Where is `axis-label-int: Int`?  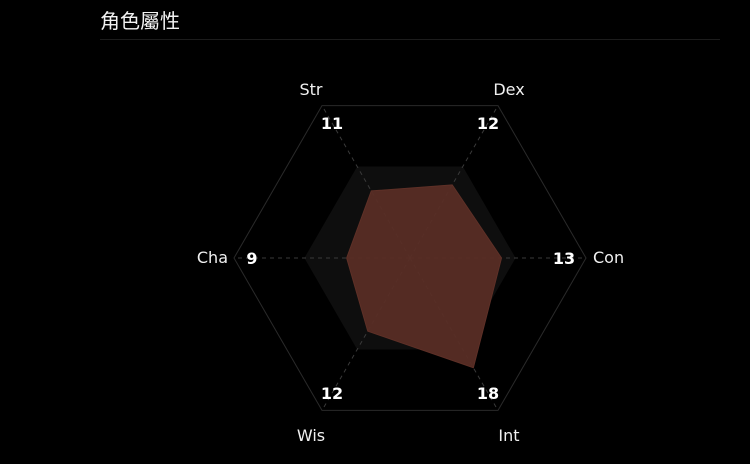
axis-label-int: Int is located at coordinates (508, 435).